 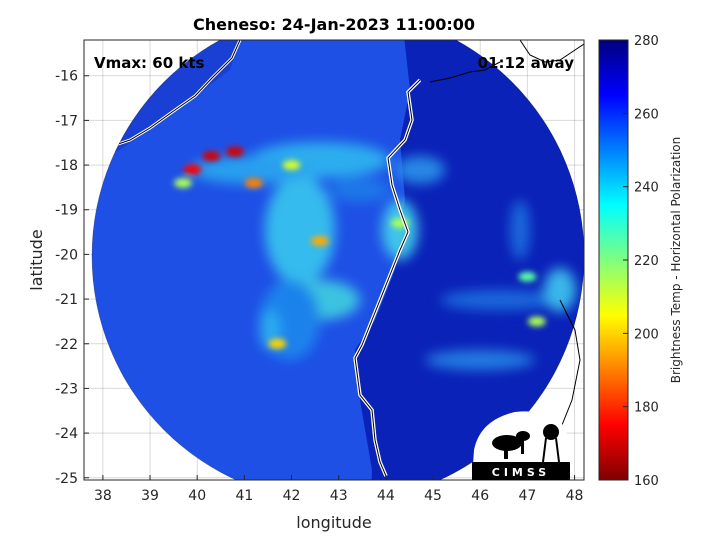 I want to click on x-tick-label: 45, so click(x=433, y=496).